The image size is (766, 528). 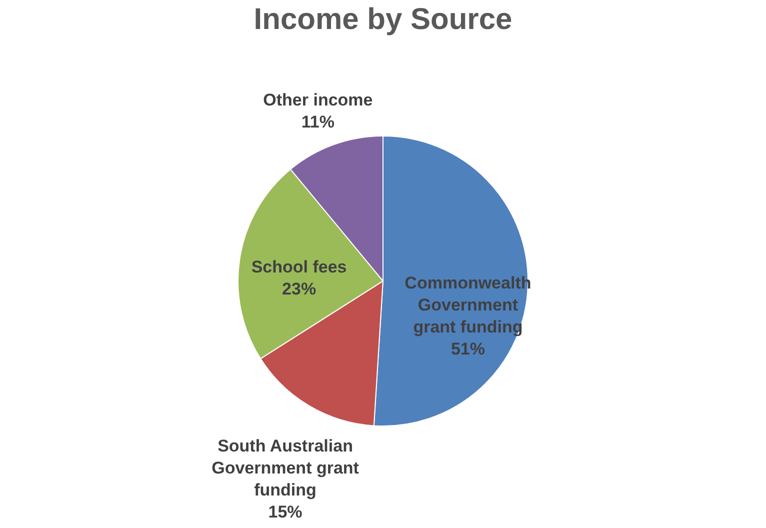 I want to click on data-label: 23%, so click(x=299, y=289).